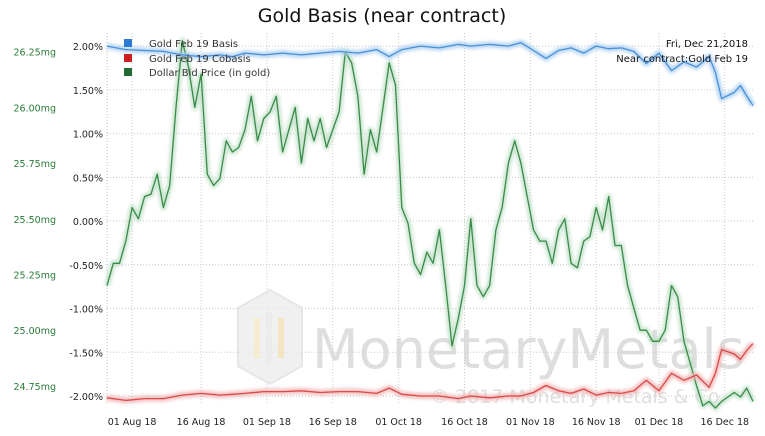 Image resolution: width=765 pixels, height=436 pixels. I want to click on x-tick-label: 16 Aug 18, so click(201, 422).